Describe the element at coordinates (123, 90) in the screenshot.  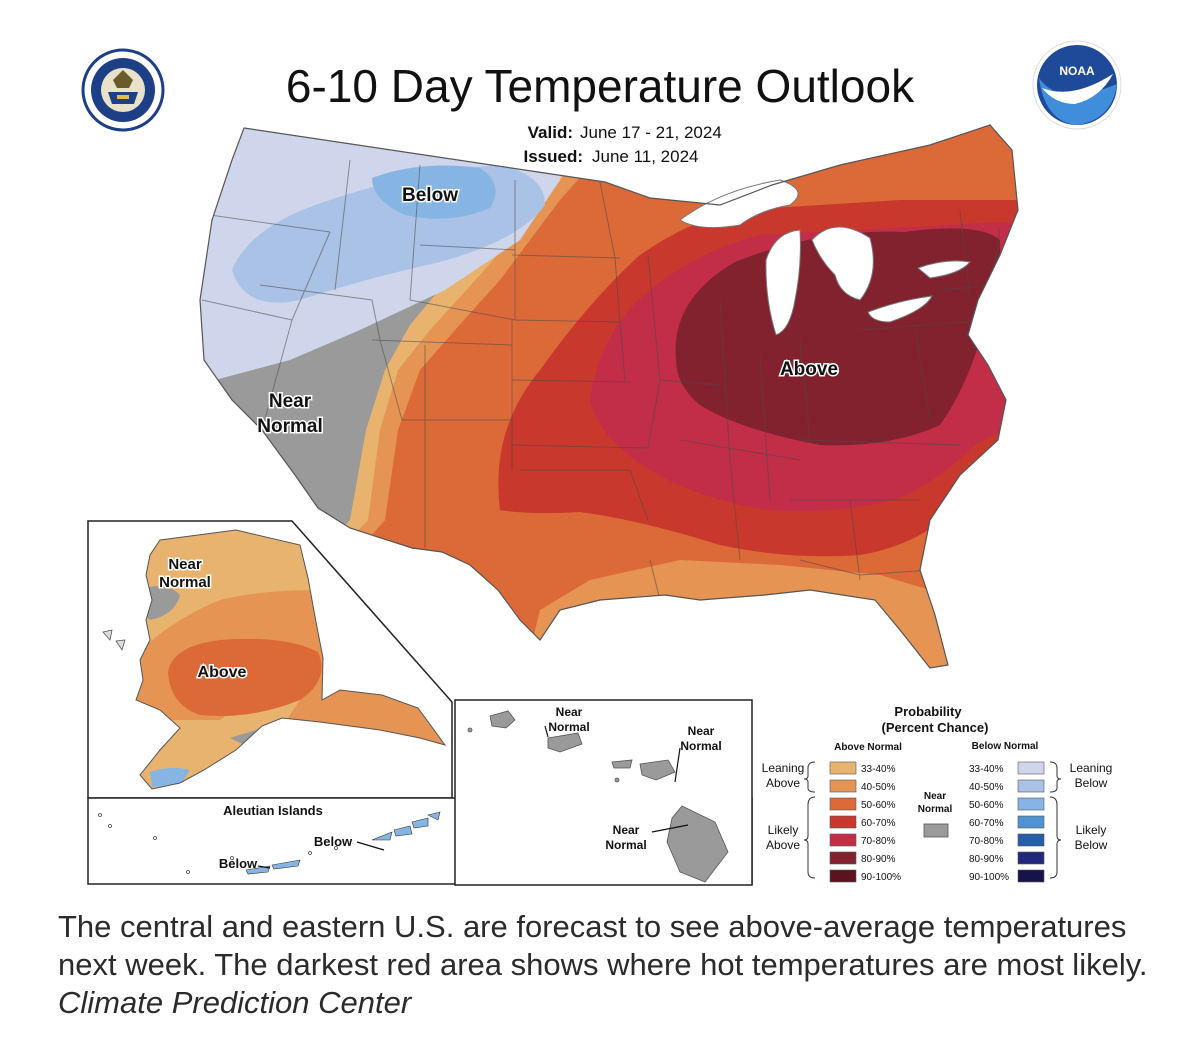
I see `commerce-seal-logo` at that location.